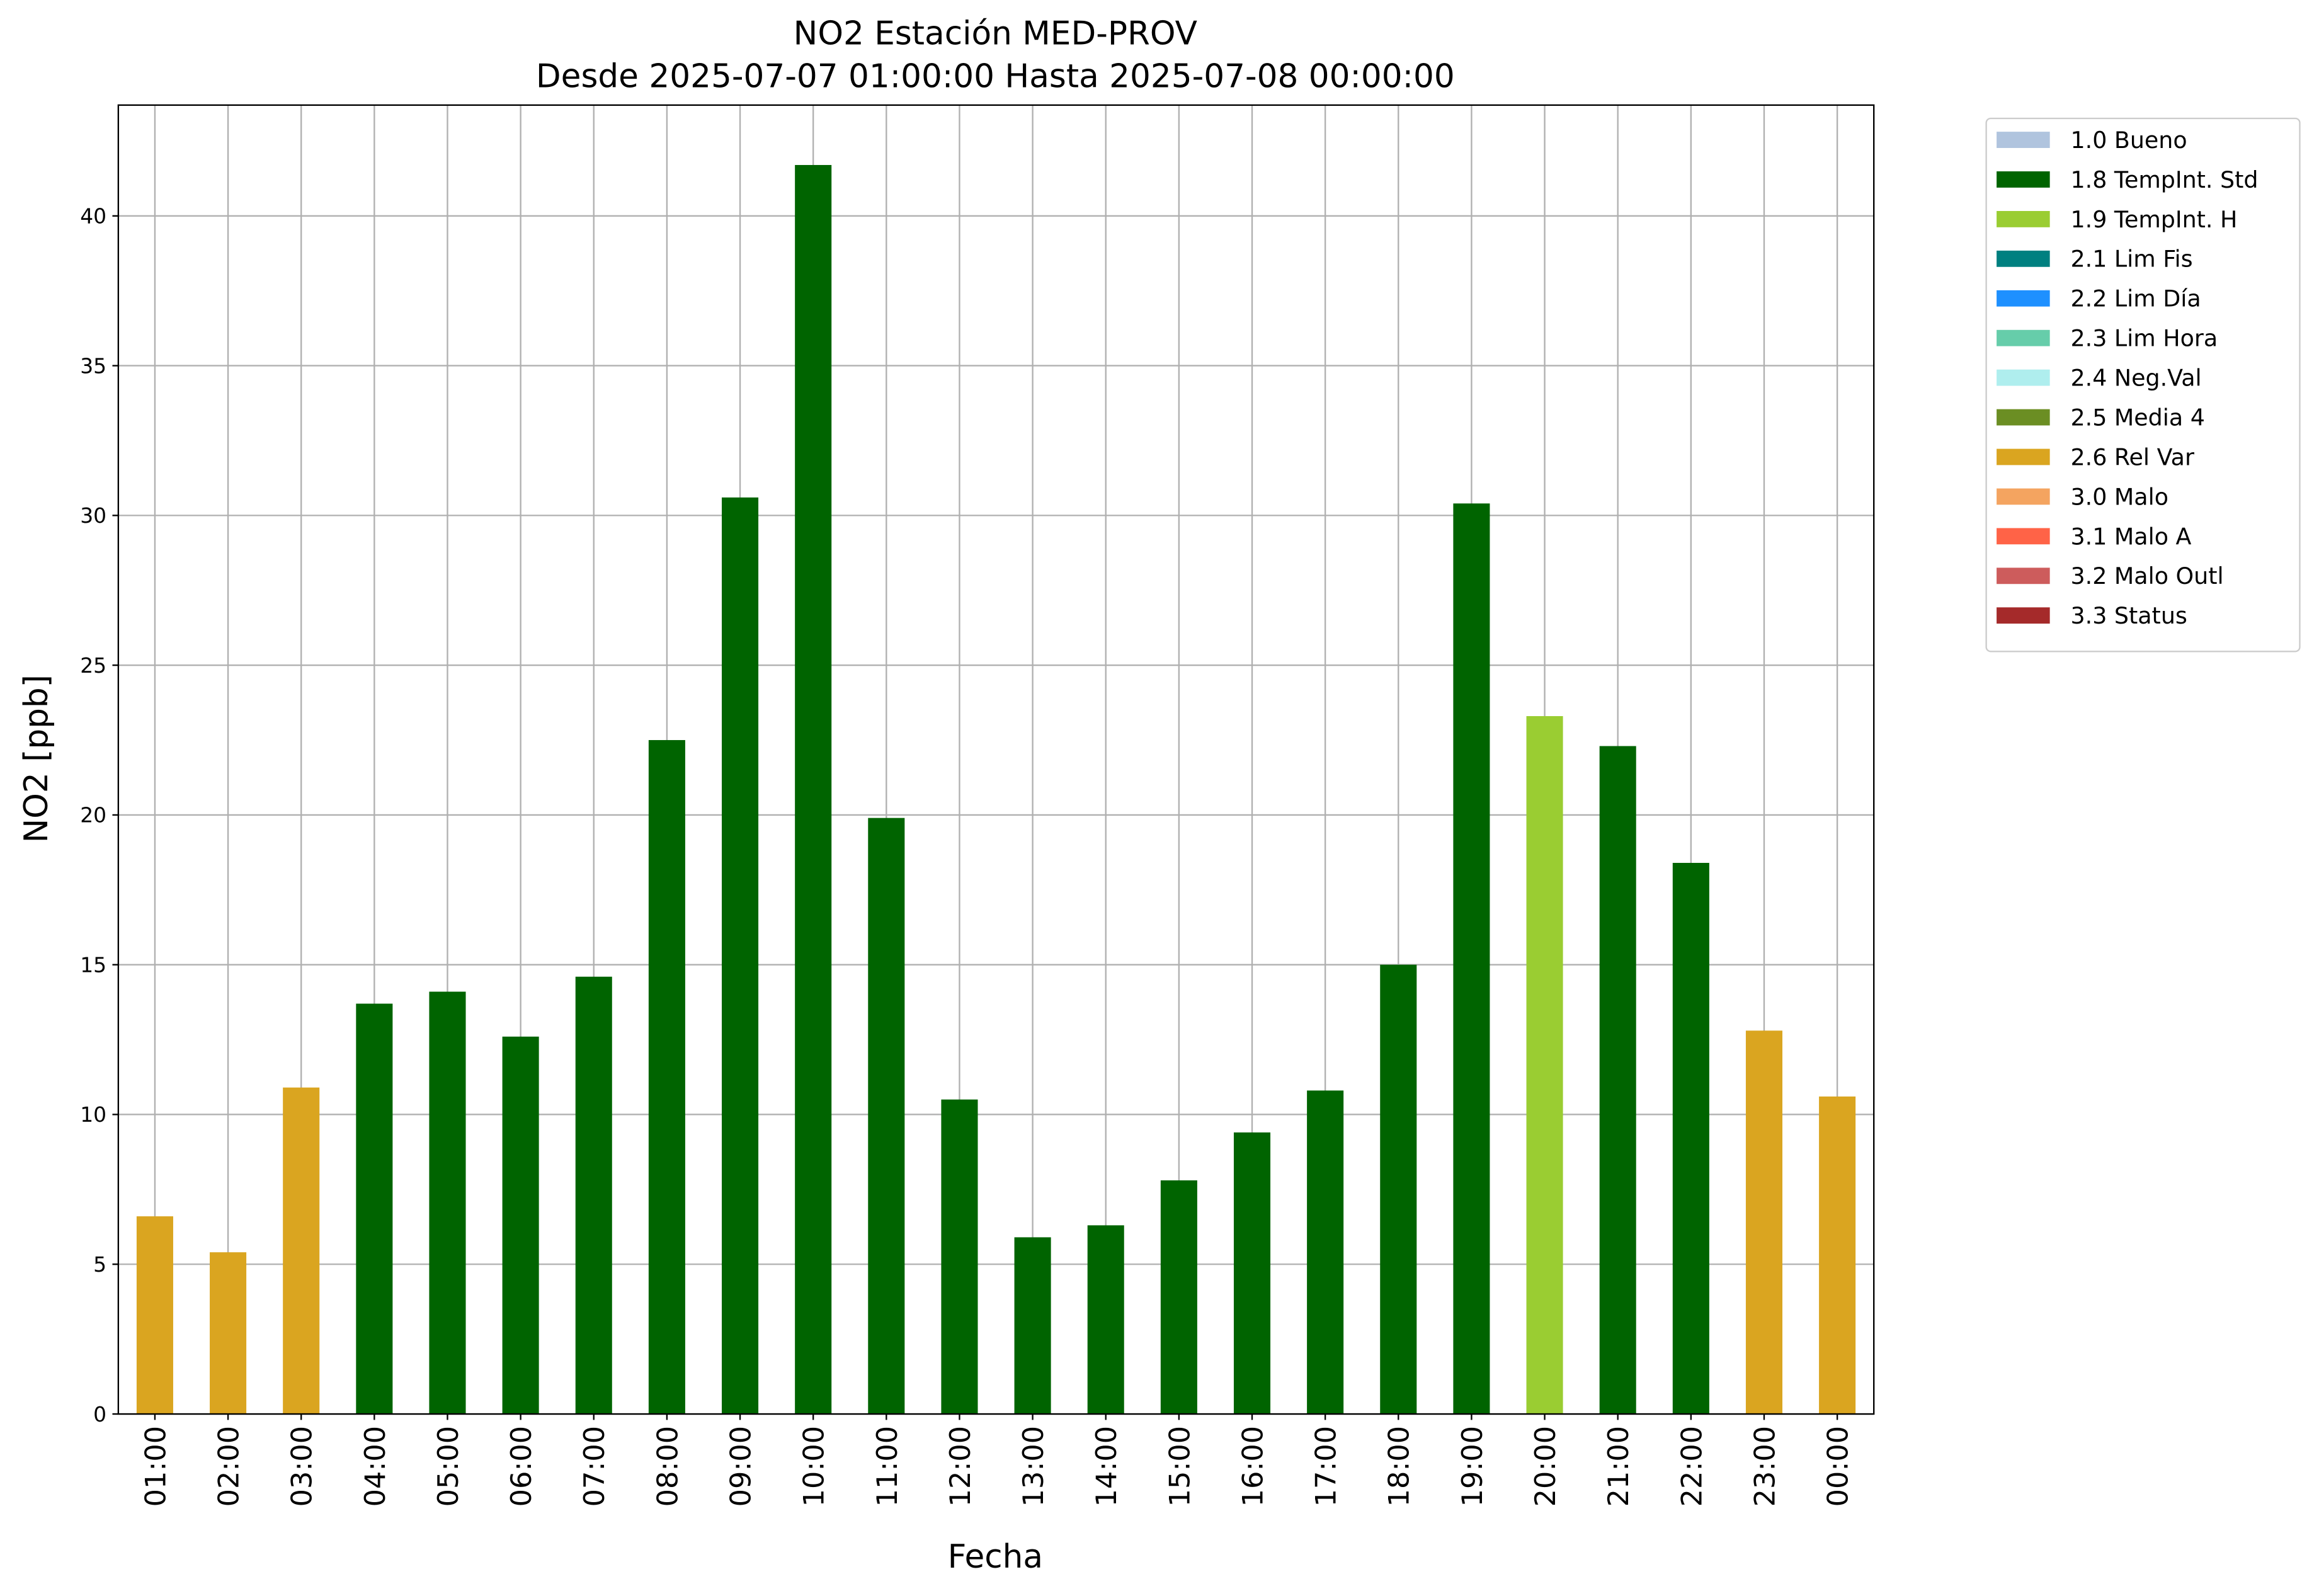 Image resolution: width=2319 pixels, height=1596 pixels. What do you see at coordinates (814, 1466) in the screenshot?
I see `x-tick-label: 10:00` at bounding box center [814, 1466].